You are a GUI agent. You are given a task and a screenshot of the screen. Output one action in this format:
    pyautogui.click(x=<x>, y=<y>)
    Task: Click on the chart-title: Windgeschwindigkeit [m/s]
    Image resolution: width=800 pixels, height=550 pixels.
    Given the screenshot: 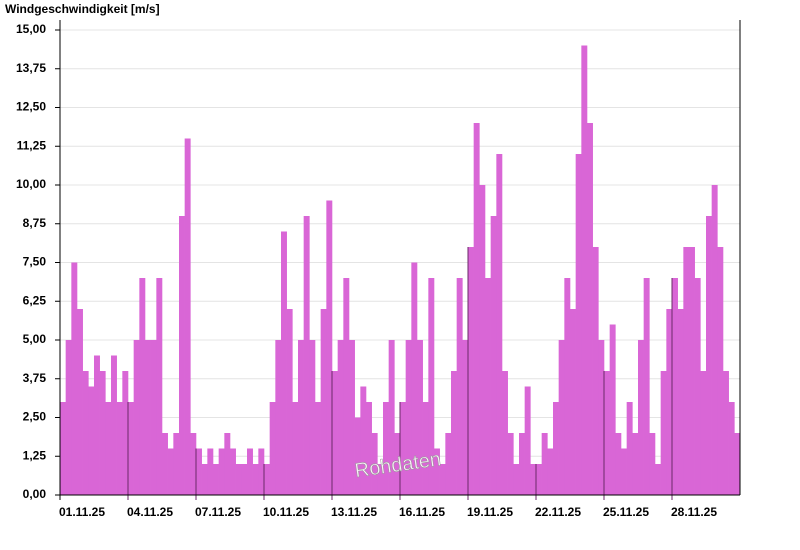 What is the action you would take?
    pyautogui.click(x=82, y=9)
    